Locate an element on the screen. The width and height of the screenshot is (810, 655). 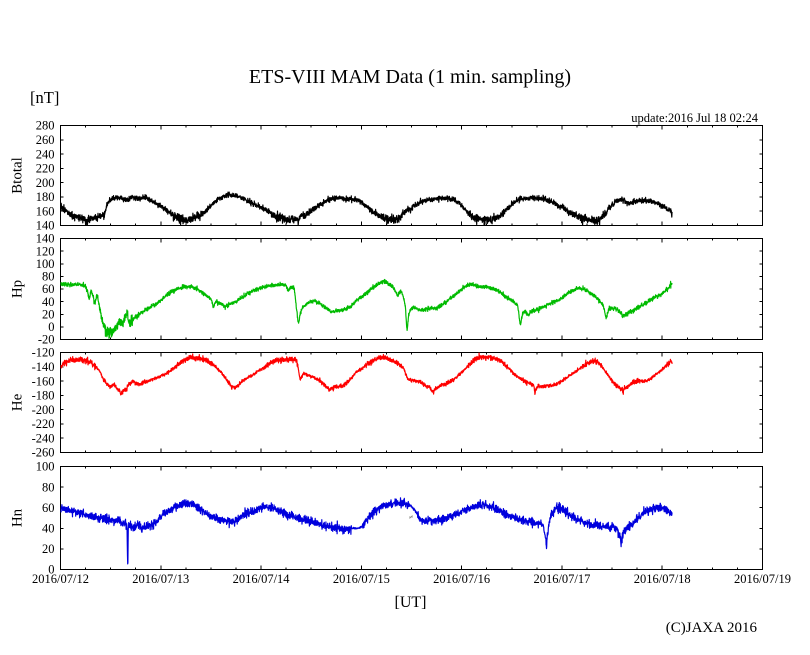
svg-text: 120 is located at coordinates (45, 251).